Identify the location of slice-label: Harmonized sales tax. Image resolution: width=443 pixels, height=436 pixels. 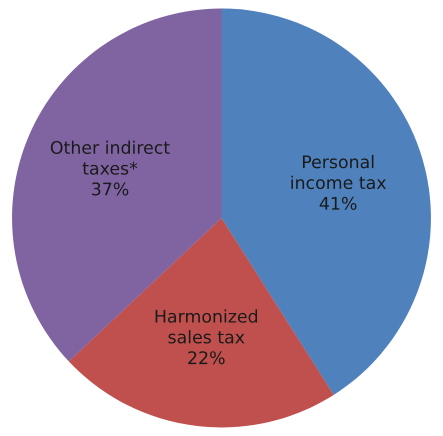
(207, 326).